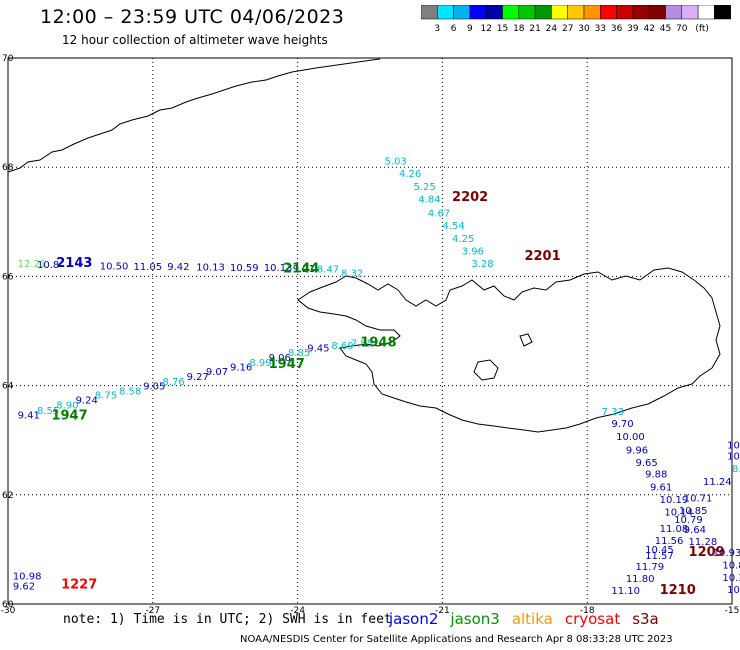 The image size is (740, 650). Describe the element at coordinates (299, 353) in the screenshot. I see `swh-value: 8.85` at that location.